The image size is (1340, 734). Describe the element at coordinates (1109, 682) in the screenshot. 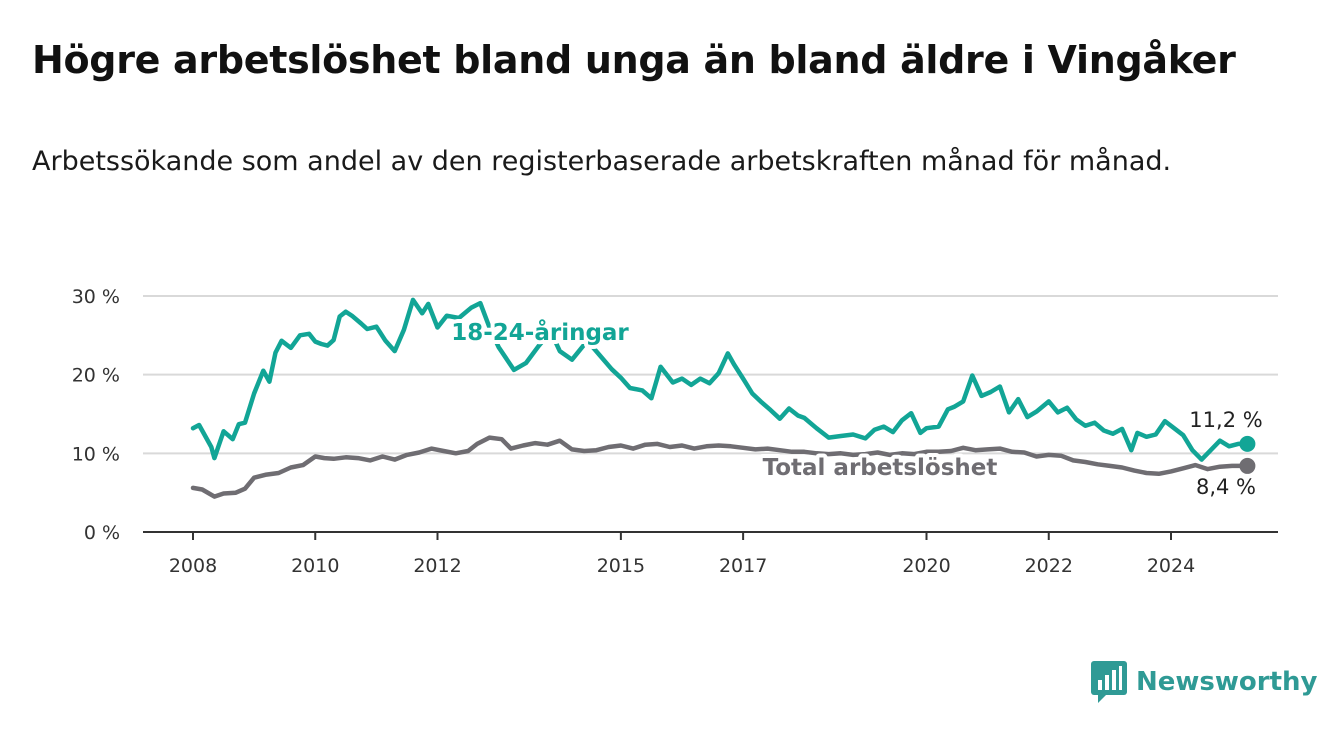

I see `newsworthy-logo-icon` at that location.